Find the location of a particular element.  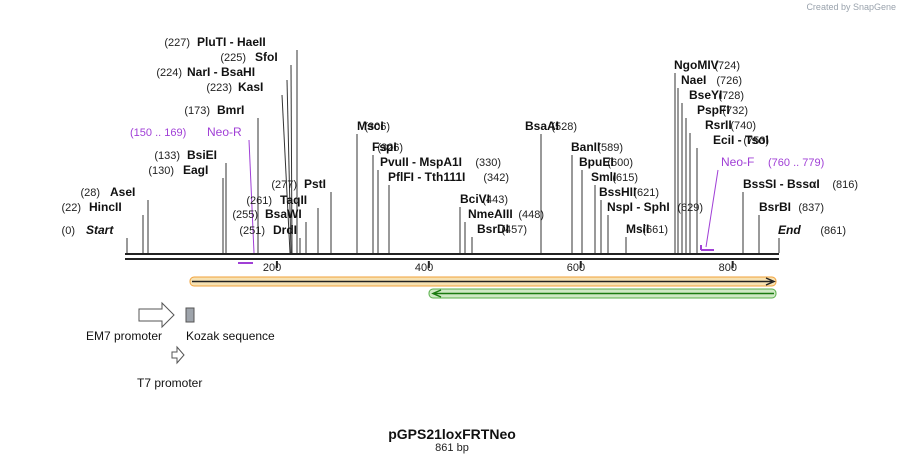

site-bsaai-label: BsaAI is located at coordinates (542, 126).